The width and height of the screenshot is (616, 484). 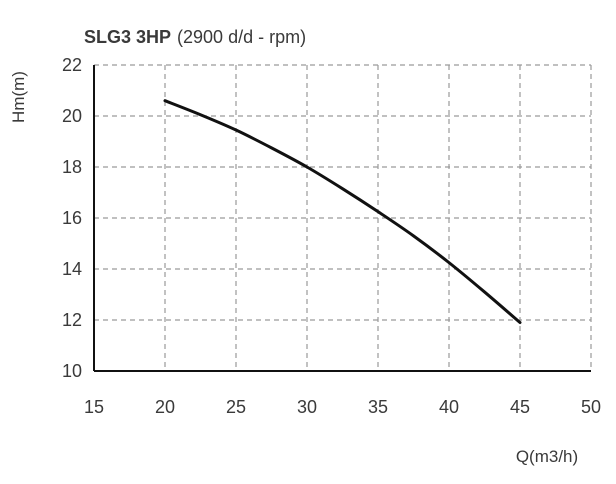 I want to click on y-tick-label-18: 18, so click(x=72, y=167).